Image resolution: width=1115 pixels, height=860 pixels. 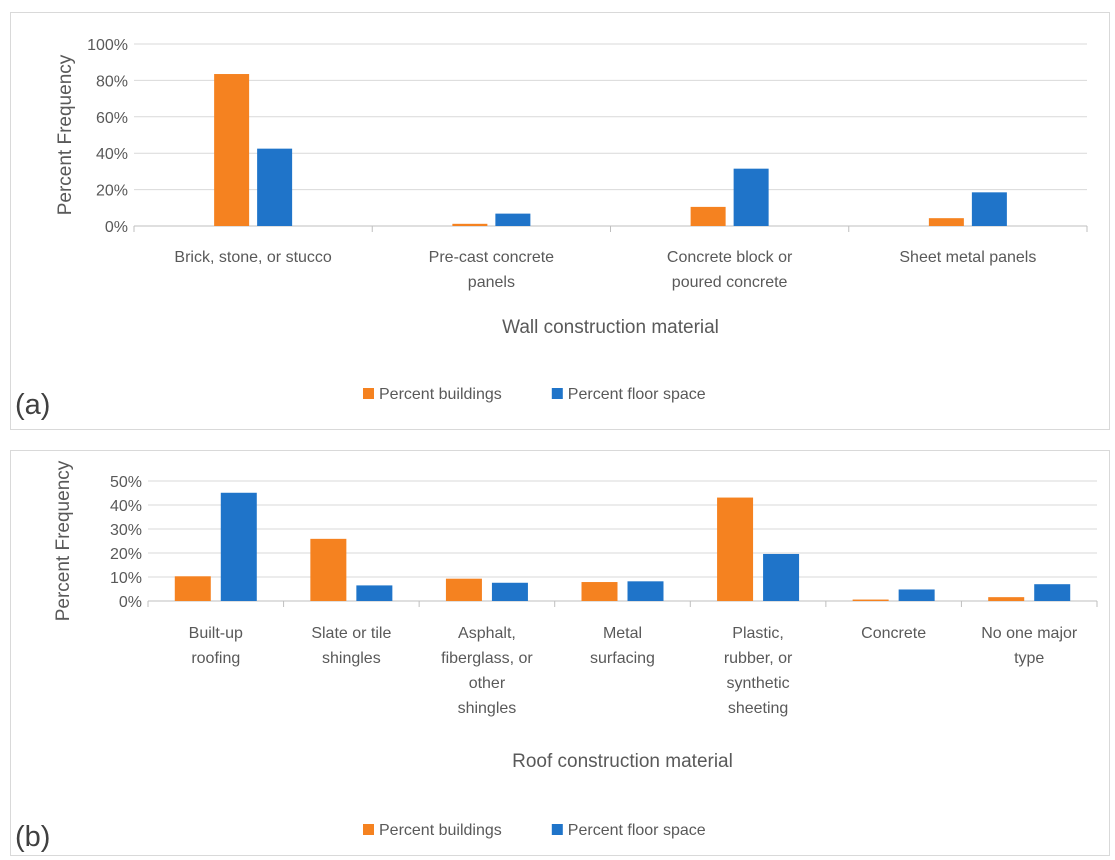 What do you see at coordinates (730, 282) in the screenshot?
I see `wall-category-label-line: poured concrete` at bounding box center [730, 282].